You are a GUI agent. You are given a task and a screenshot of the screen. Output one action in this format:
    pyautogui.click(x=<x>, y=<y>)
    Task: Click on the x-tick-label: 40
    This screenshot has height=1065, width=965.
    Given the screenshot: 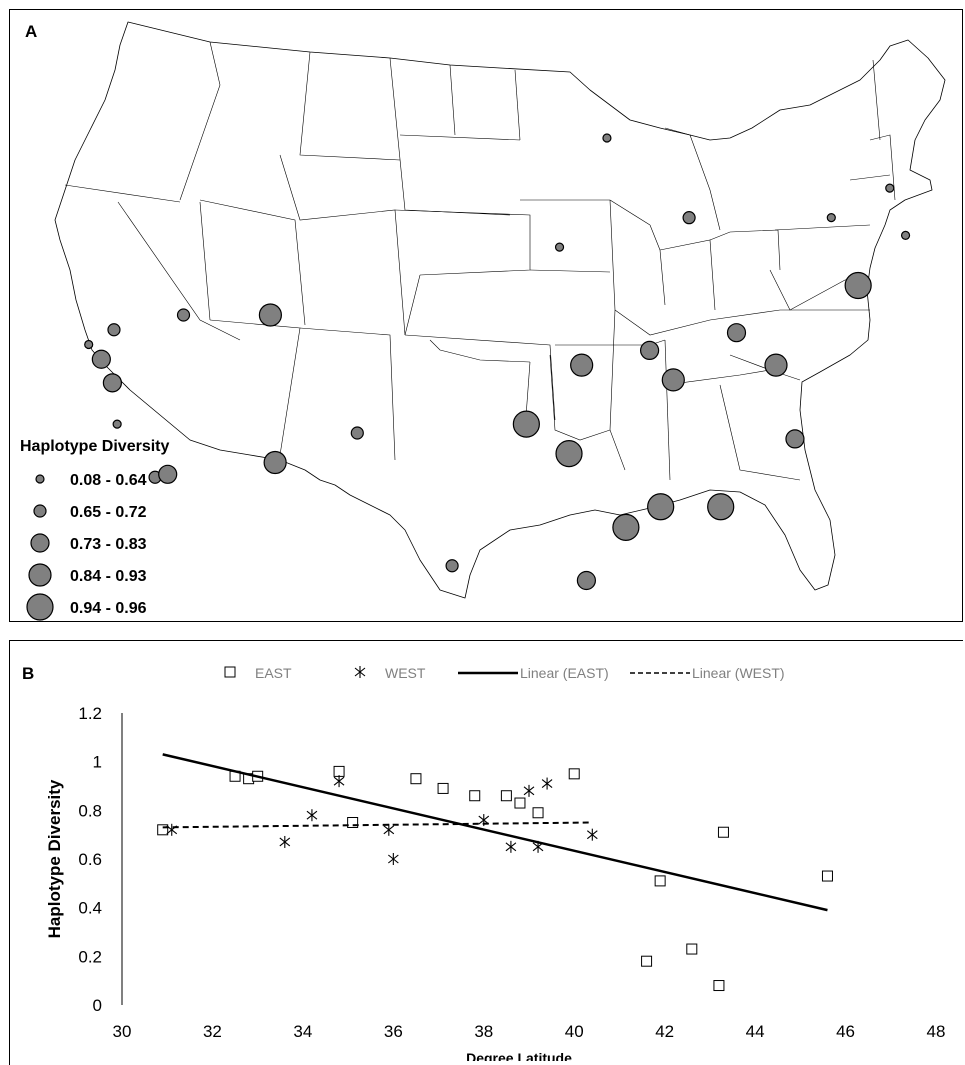 What is the action you would take?
    pyautogui.click(x=574, y=1031)
    